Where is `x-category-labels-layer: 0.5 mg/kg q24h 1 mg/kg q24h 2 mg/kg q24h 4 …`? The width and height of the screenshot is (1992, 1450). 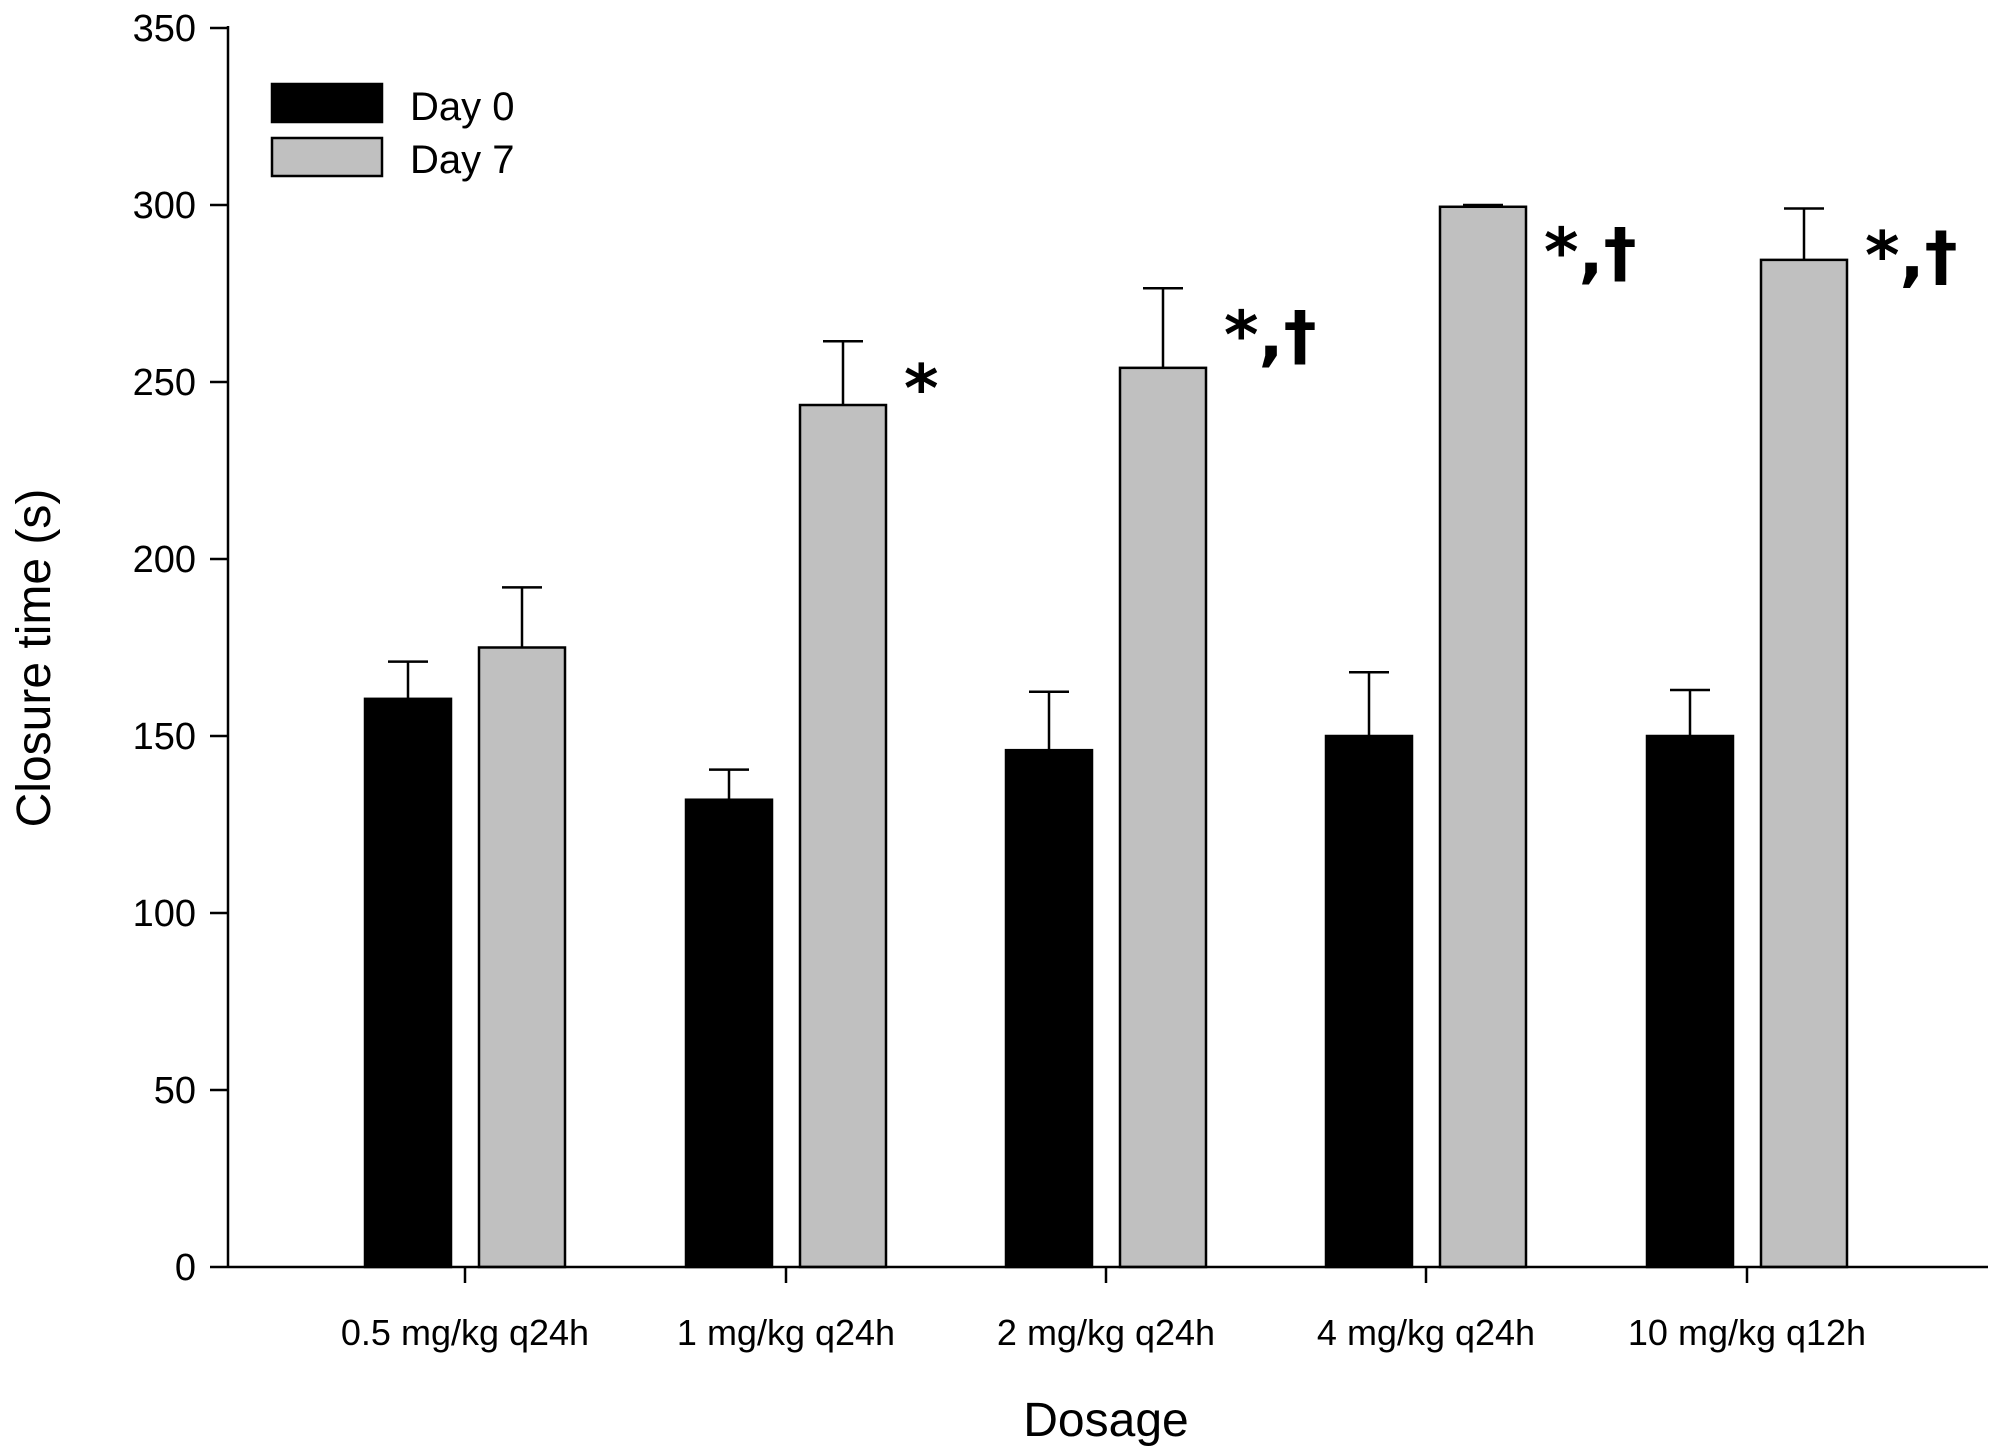 x-category-labels-layer: 0.5 mg/kg q24h 1 mg/kg q24h 2 mg/kg q24h 4 … is located at coordinates (1103, 1332).